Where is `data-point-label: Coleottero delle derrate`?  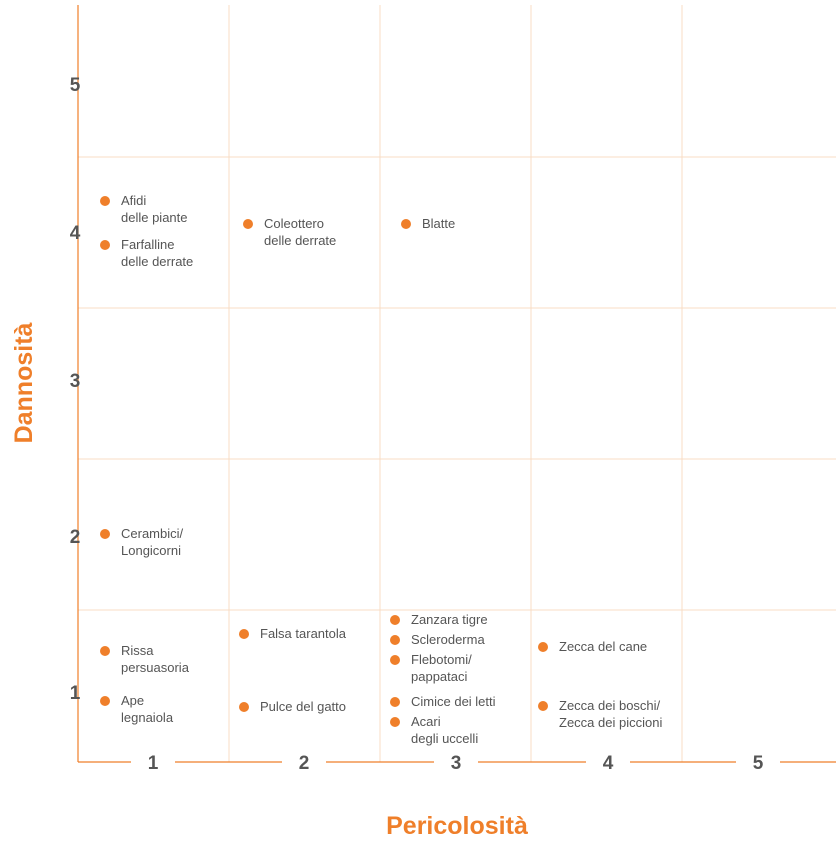
data-point-label: Coleottero delle derrate is located at coordinates (300, 232).